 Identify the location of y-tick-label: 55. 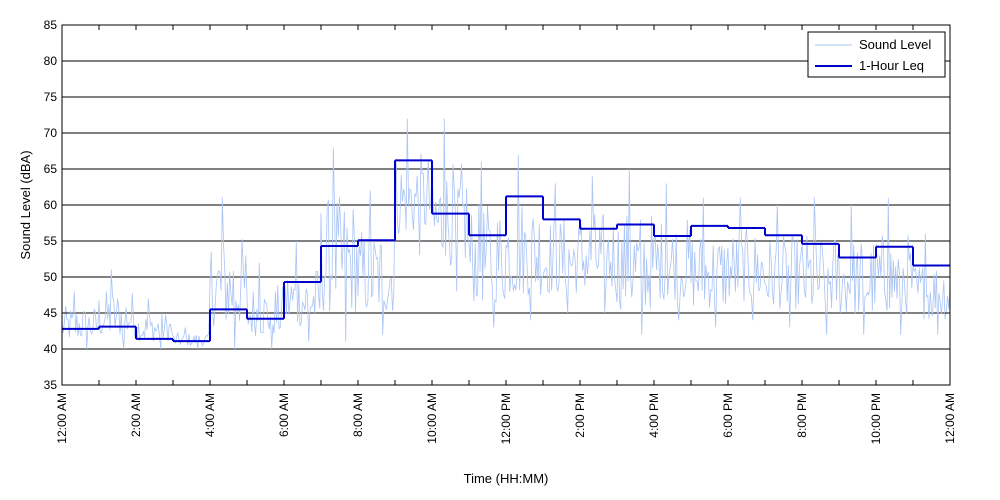
(51, 241).